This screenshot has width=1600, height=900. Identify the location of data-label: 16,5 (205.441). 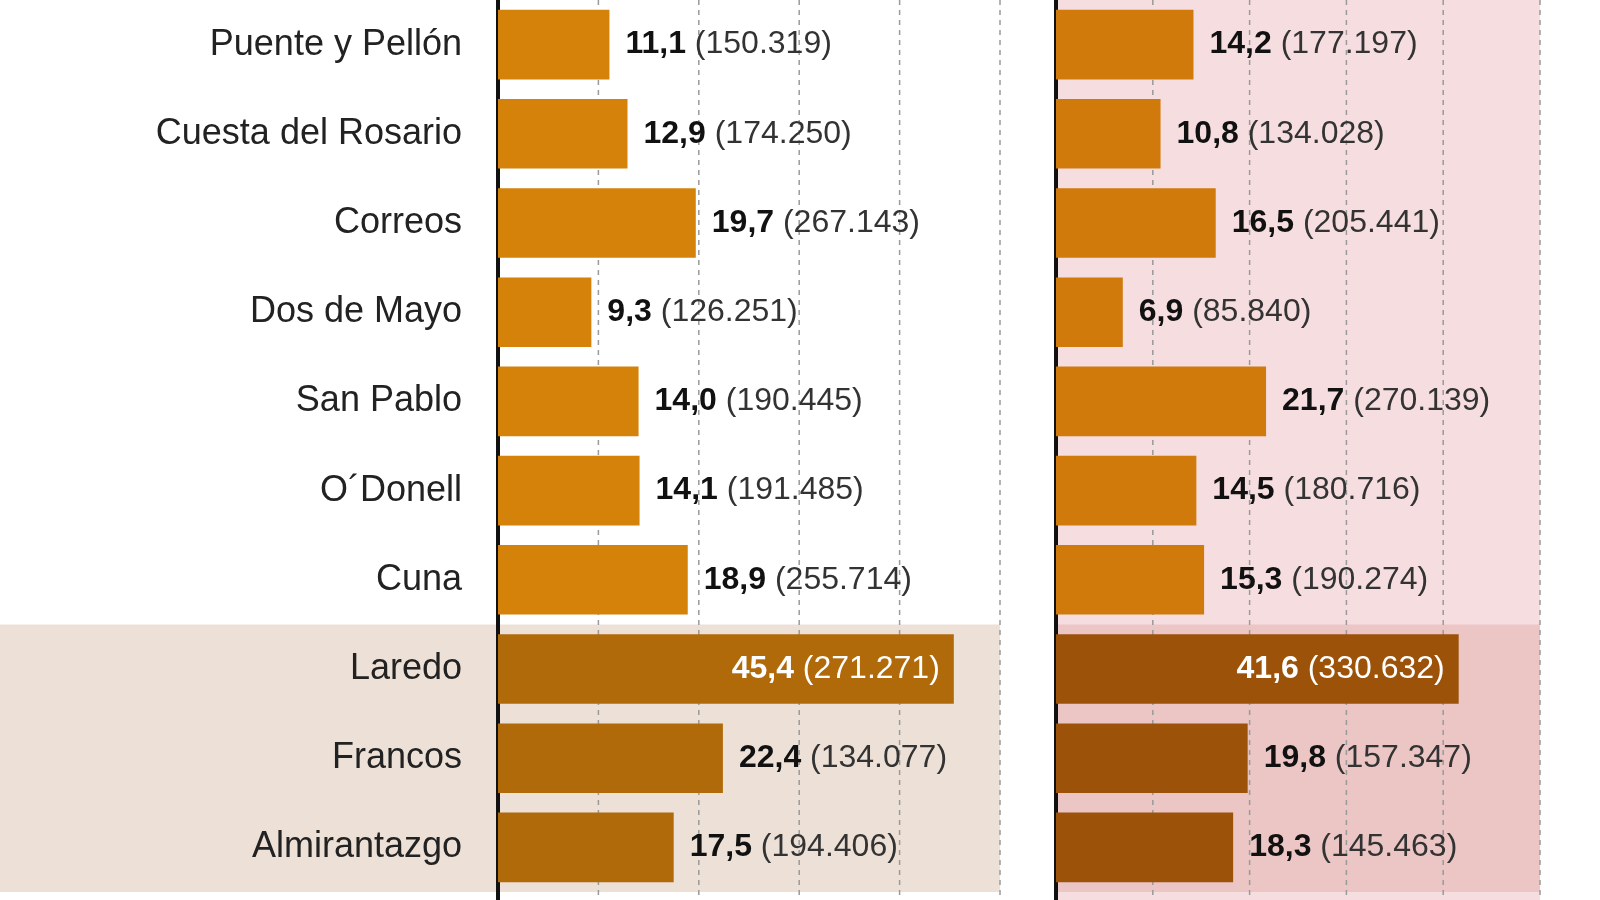
(1335, 220).